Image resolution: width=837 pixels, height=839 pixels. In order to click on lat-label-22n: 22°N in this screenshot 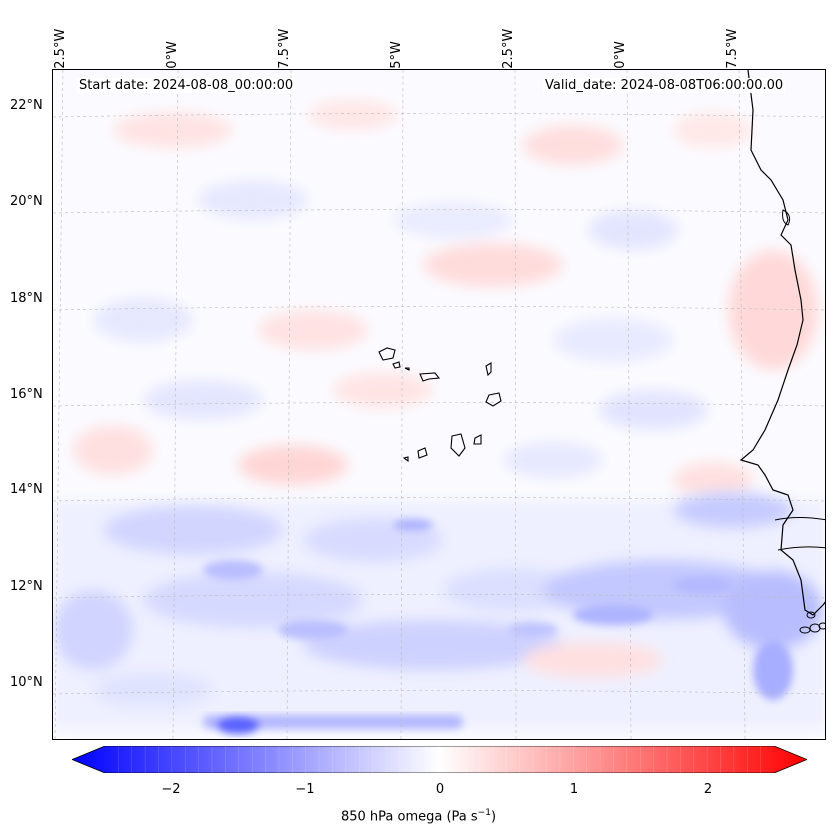, I will do `click(26, 105)`.